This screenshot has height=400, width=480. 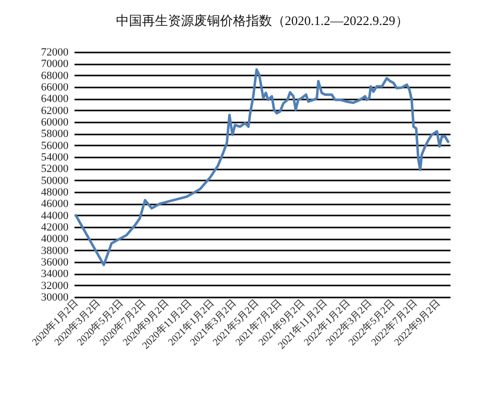 I want to click on y-tick-label: 60000, so click(x=55, y=122).